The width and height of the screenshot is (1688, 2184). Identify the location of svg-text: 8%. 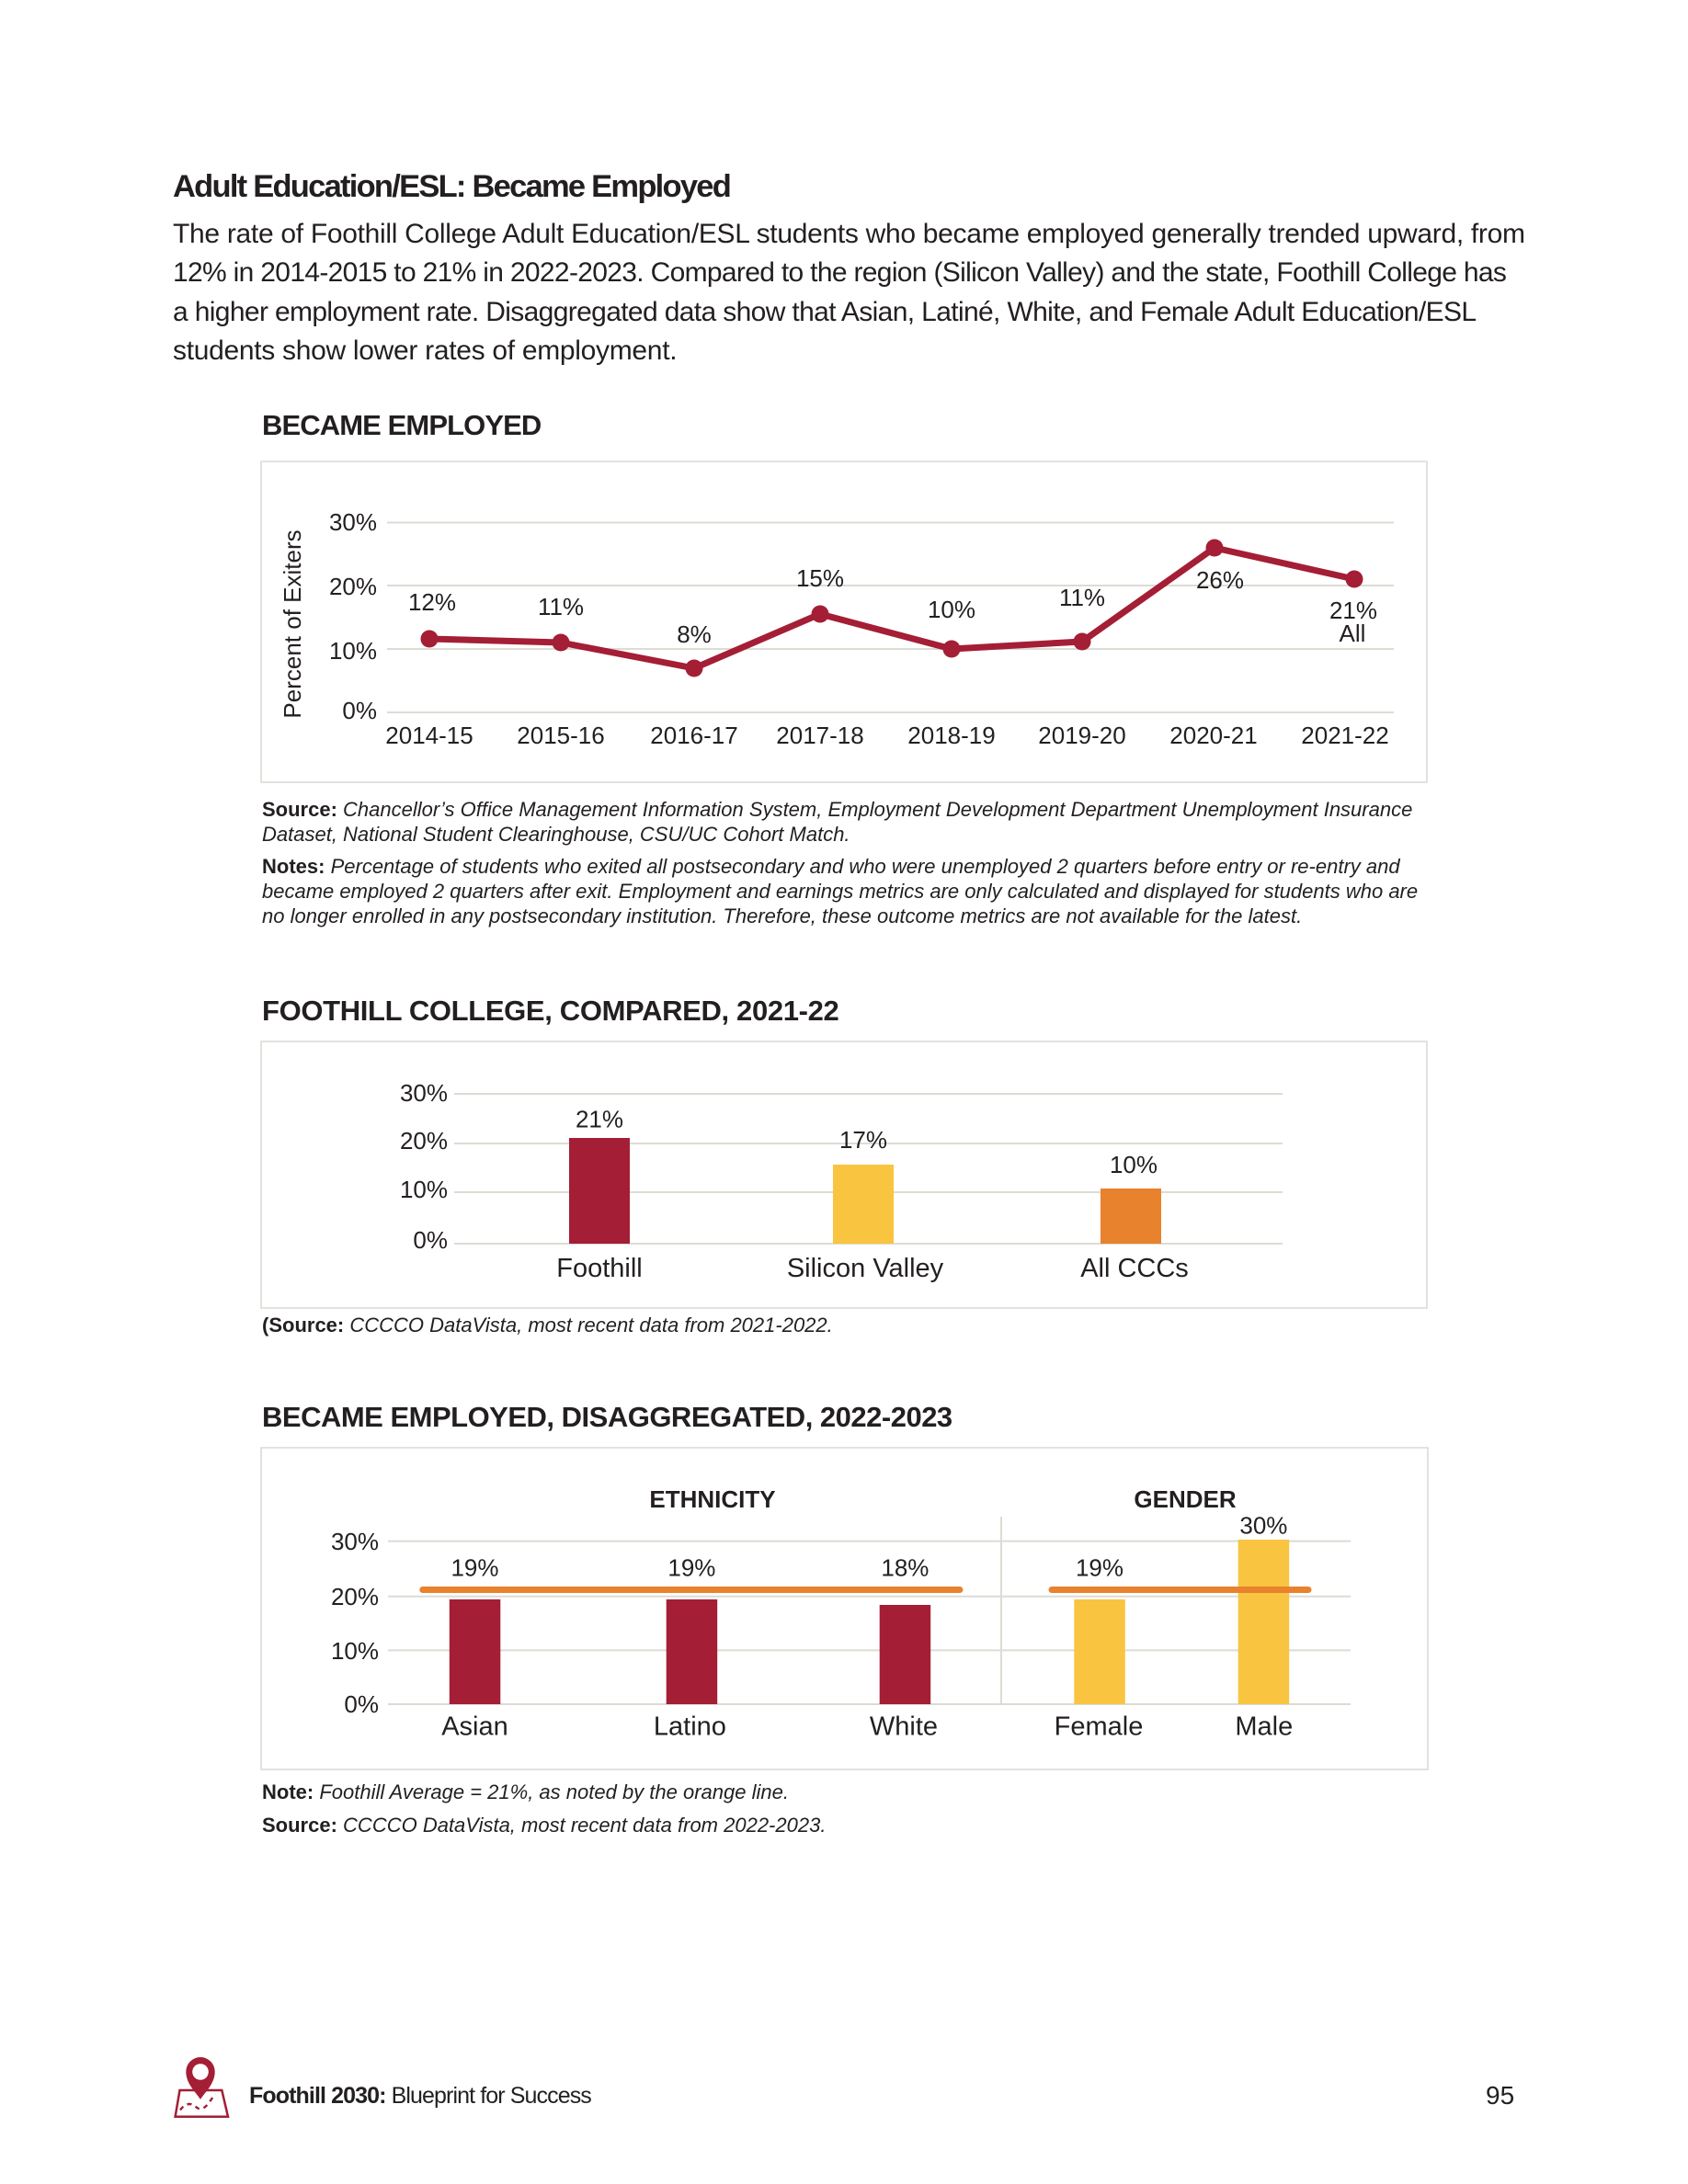
(695, 634).